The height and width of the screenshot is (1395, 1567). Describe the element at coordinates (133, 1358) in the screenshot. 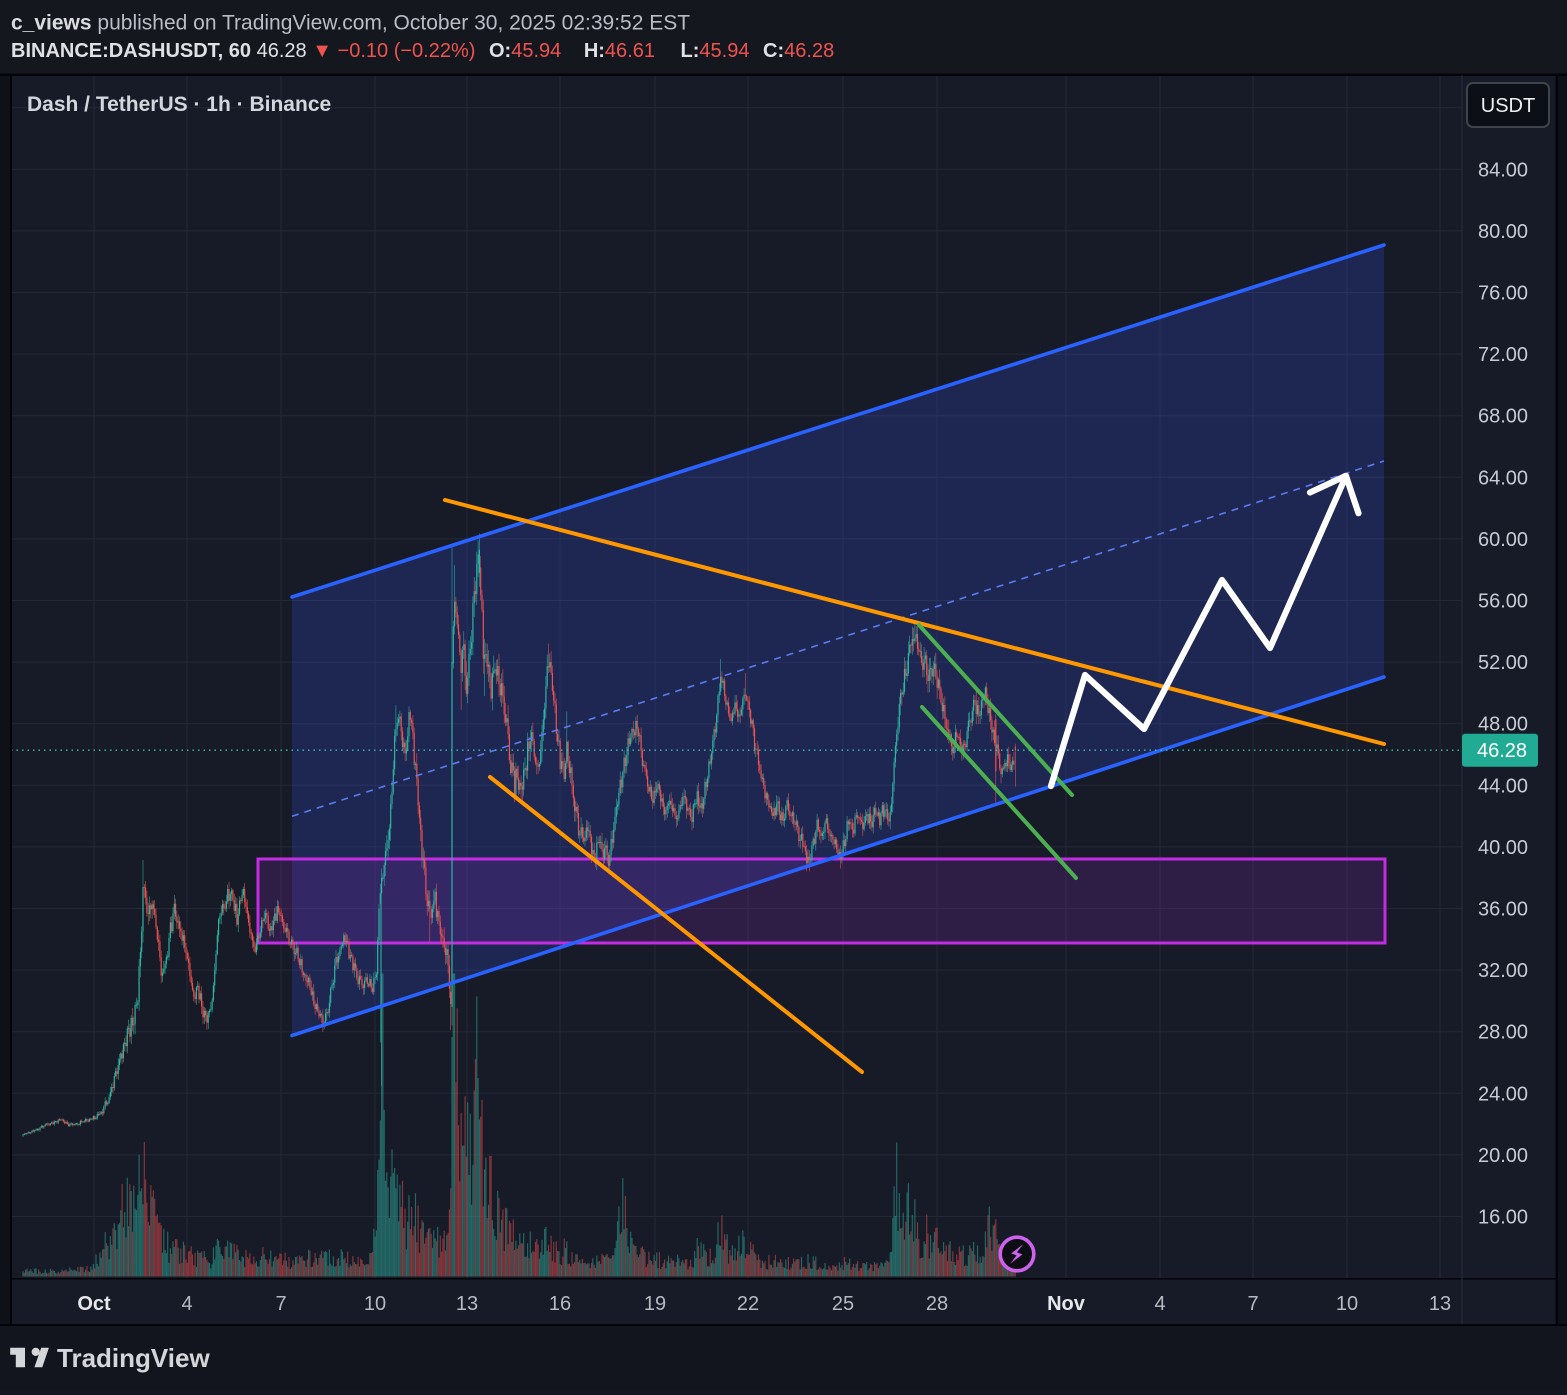

I see `svg-text: TradingView` at that location.